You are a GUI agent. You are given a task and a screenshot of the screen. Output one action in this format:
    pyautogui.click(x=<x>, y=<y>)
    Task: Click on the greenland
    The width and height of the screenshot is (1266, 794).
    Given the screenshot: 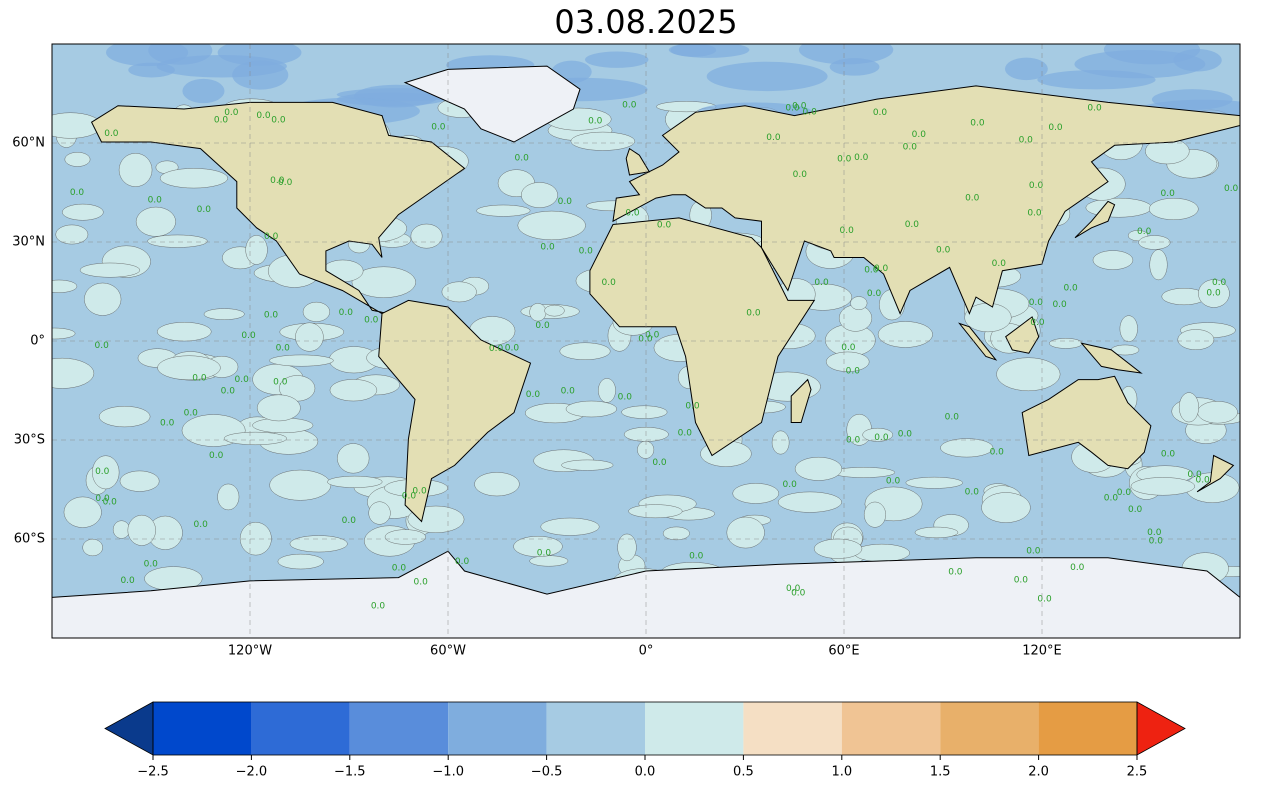 What is the action you would take?
    pyautogui.click(x=492, y=104)
    